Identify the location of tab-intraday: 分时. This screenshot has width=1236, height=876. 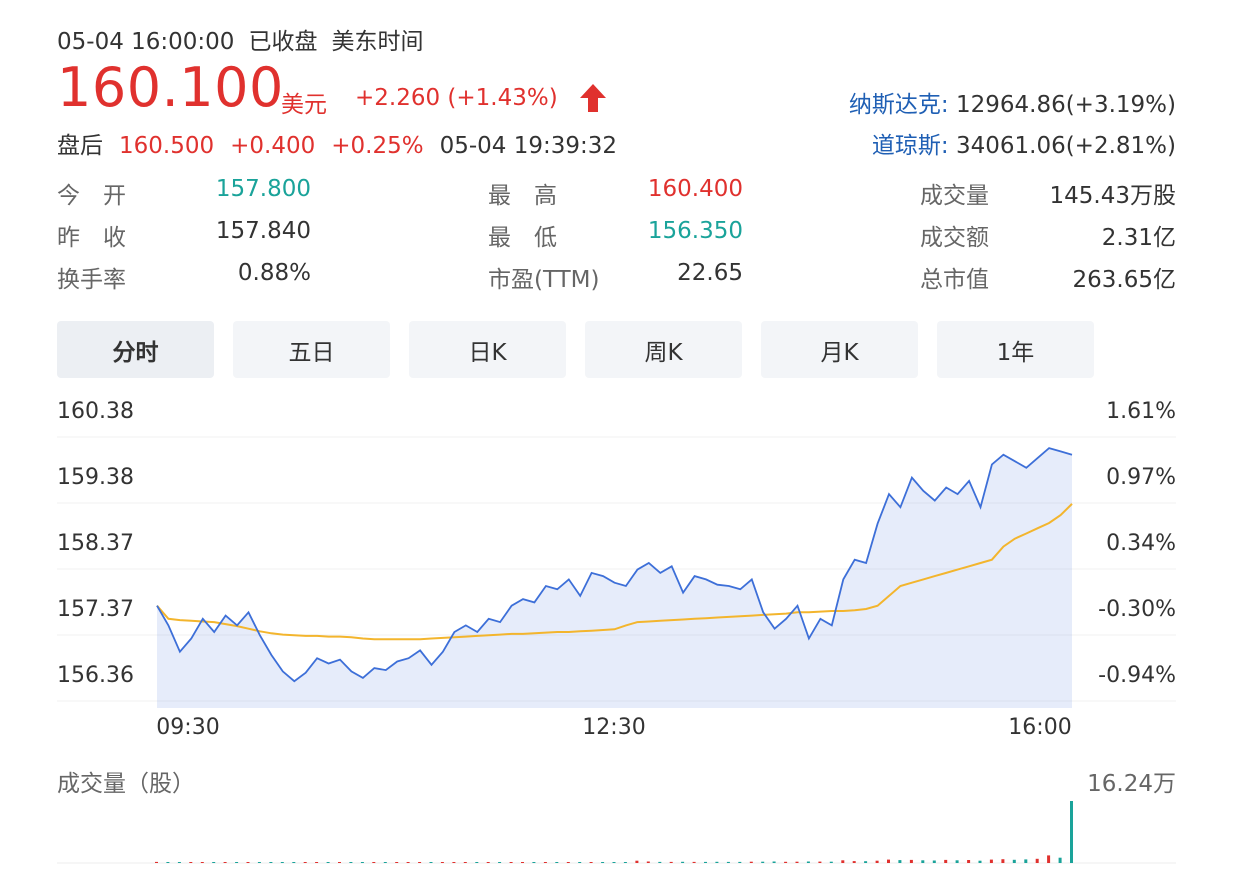
(135, 349).